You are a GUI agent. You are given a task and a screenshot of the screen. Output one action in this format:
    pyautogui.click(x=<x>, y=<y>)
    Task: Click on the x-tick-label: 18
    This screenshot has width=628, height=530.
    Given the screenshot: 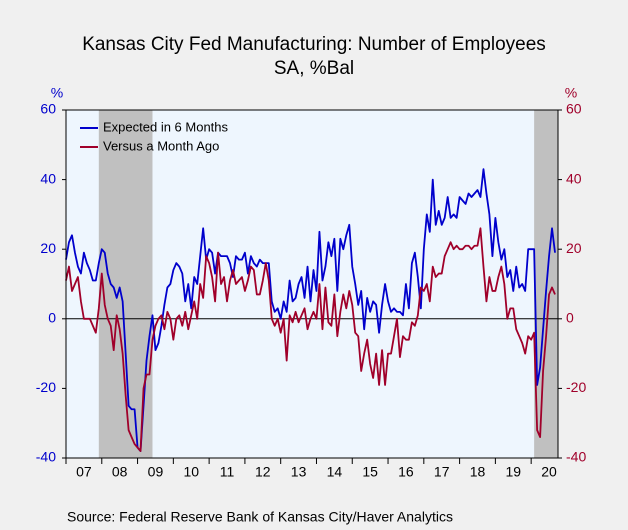 What is the action you would take?
    pyautogui.click(x=478, y=472)
    